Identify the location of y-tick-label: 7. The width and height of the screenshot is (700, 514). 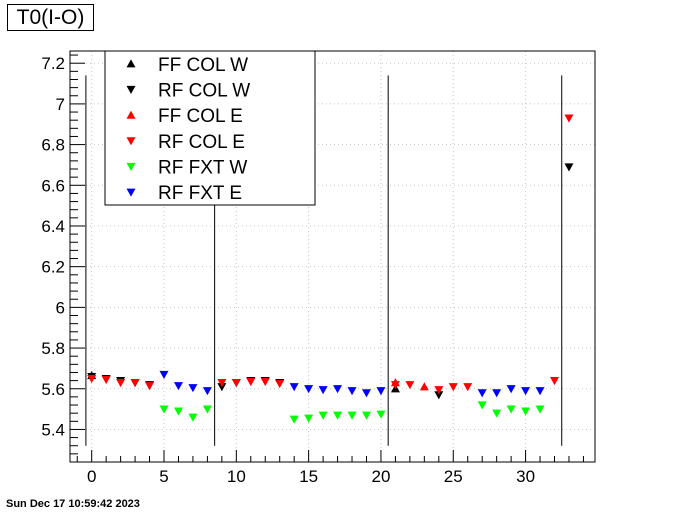
(60, 104).